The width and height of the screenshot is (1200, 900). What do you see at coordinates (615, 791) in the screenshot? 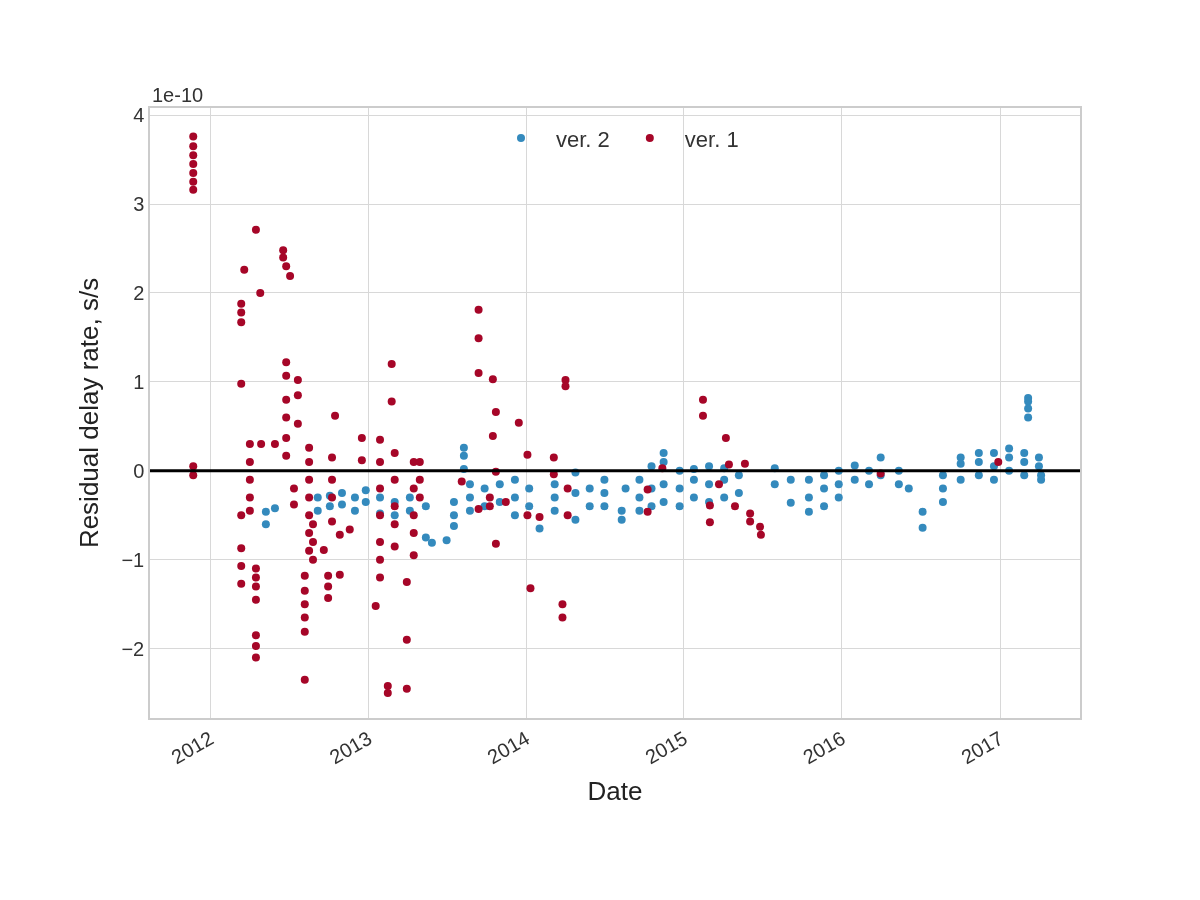
I see `x-axis-title: Date` at bounding box center [615, 791].